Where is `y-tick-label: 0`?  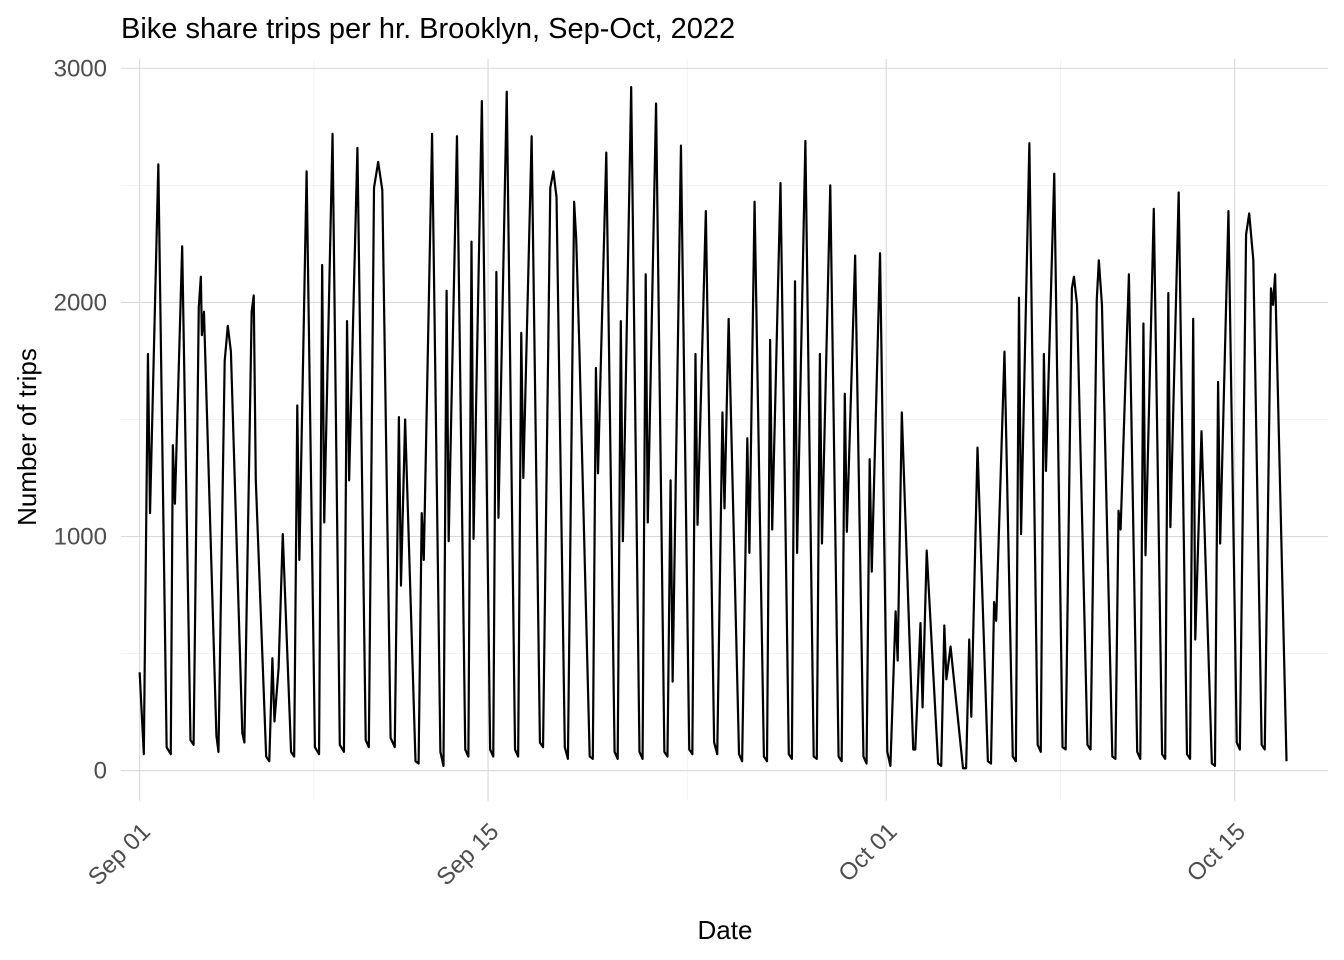
y-tick-label: 0 is located at coordinates (100, 771).